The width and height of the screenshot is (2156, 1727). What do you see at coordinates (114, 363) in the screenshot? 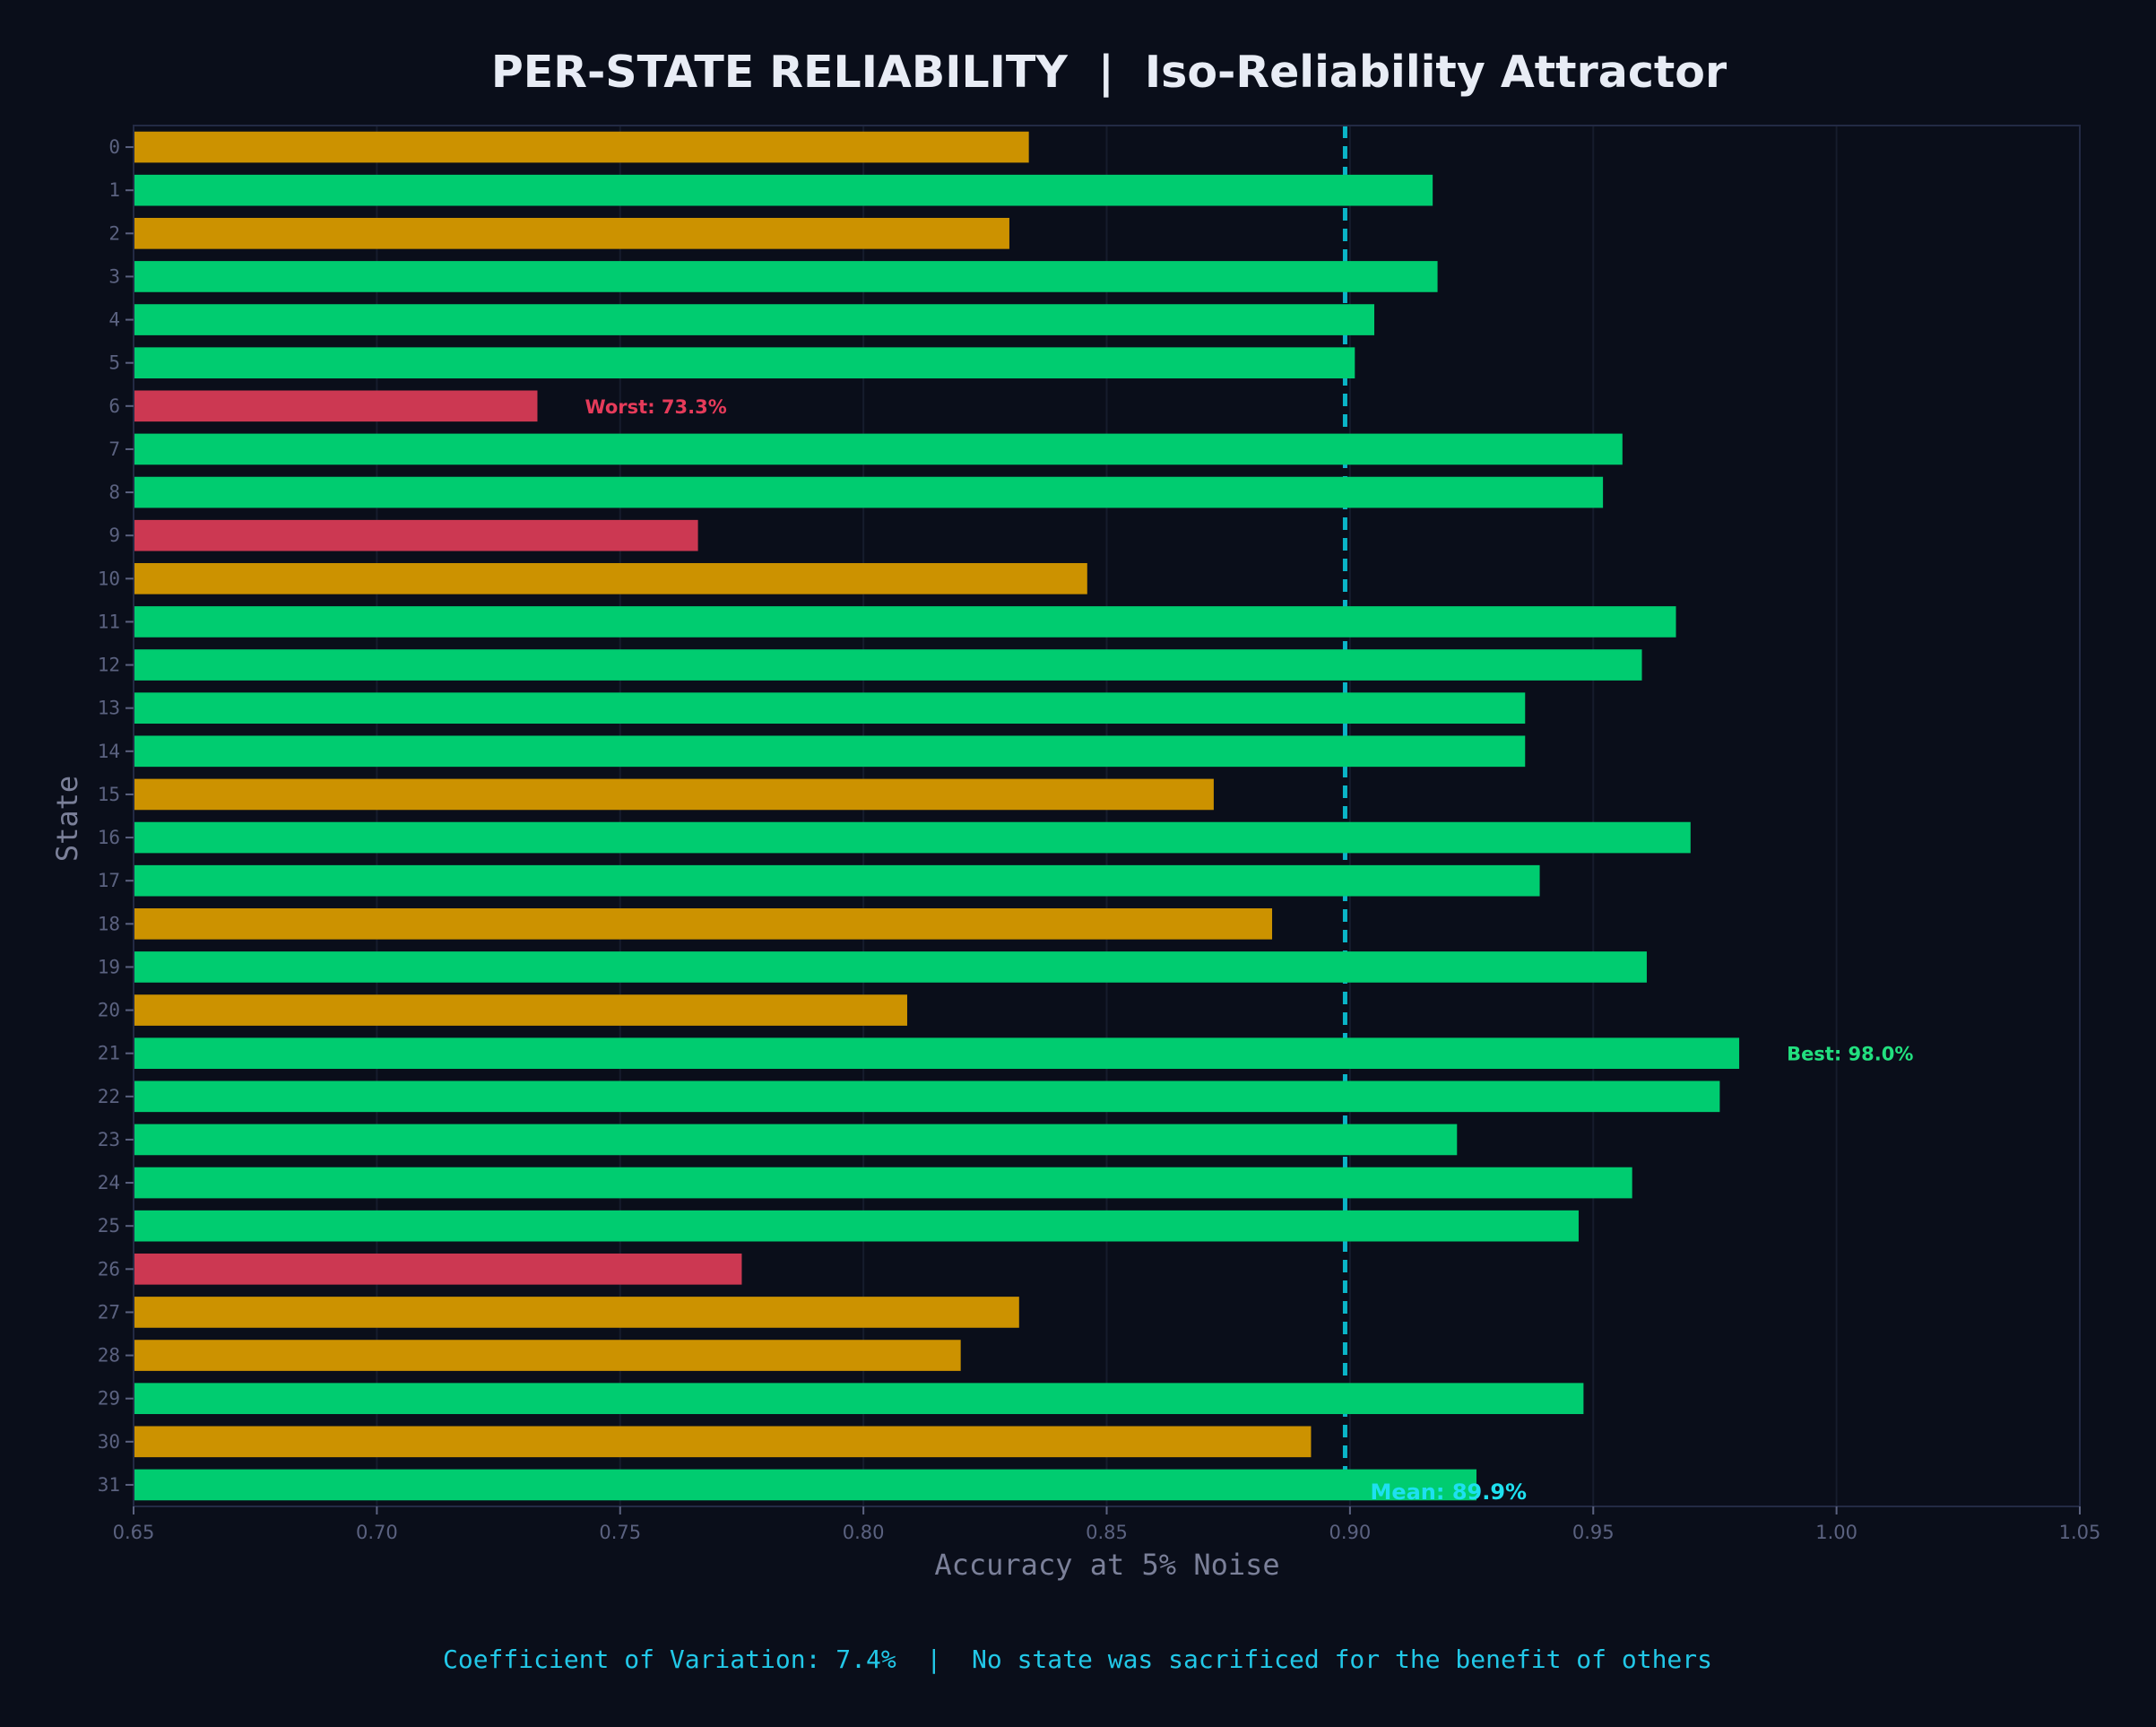
I see `y-tick-label: 5` at bounding box center [114, 363].